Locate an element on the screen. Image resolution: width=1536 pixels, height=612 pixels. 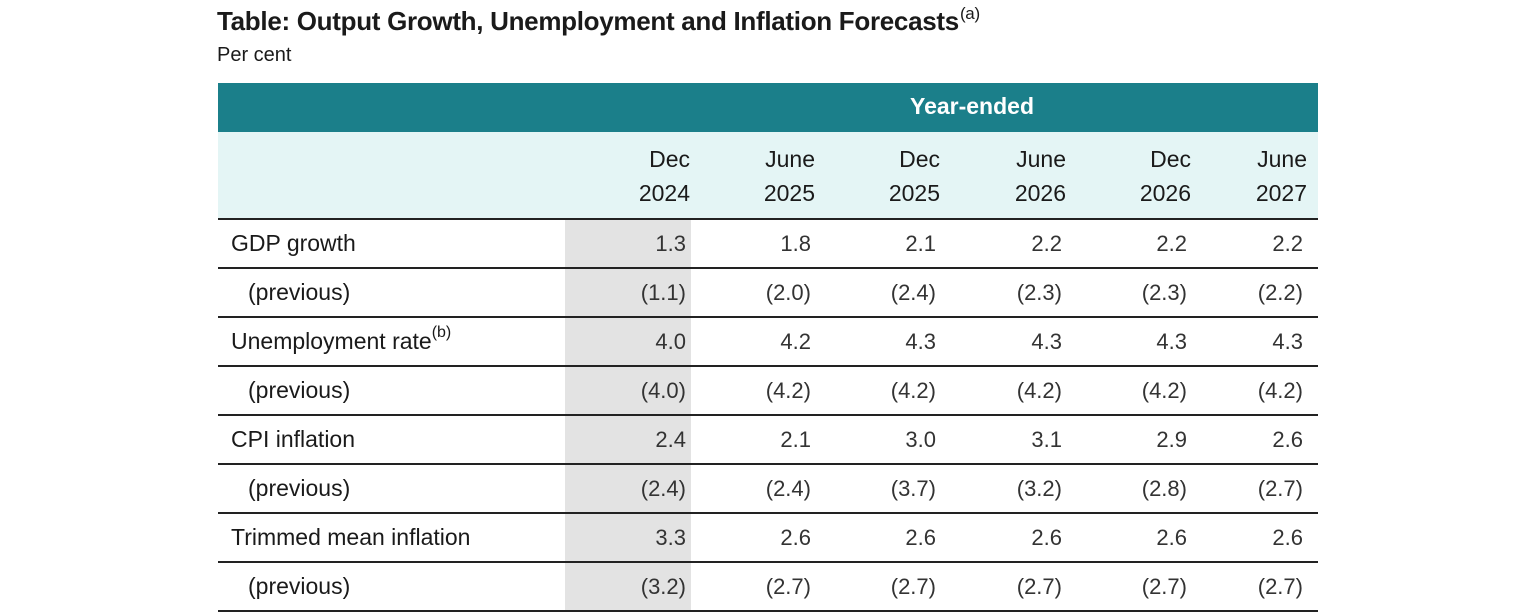
row-label-text: Trimmed mean inflation is located at coordinates (351, 537).